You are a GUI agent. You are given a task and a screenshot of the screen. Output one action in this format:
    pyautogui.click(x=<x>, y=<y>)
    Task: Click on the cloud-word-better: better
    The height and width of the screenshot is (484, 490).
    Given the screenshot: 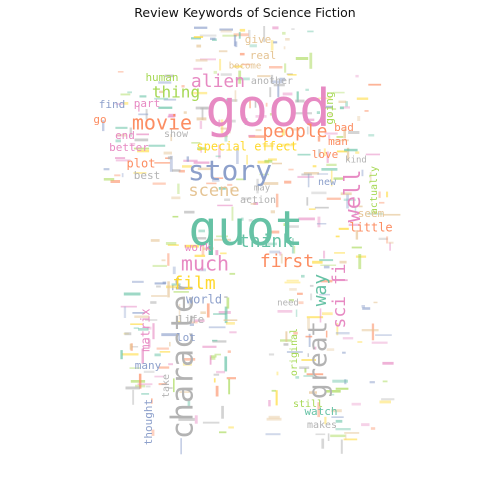 What is the action you would take?
    pyautogui.click(x=129, y=147)
    